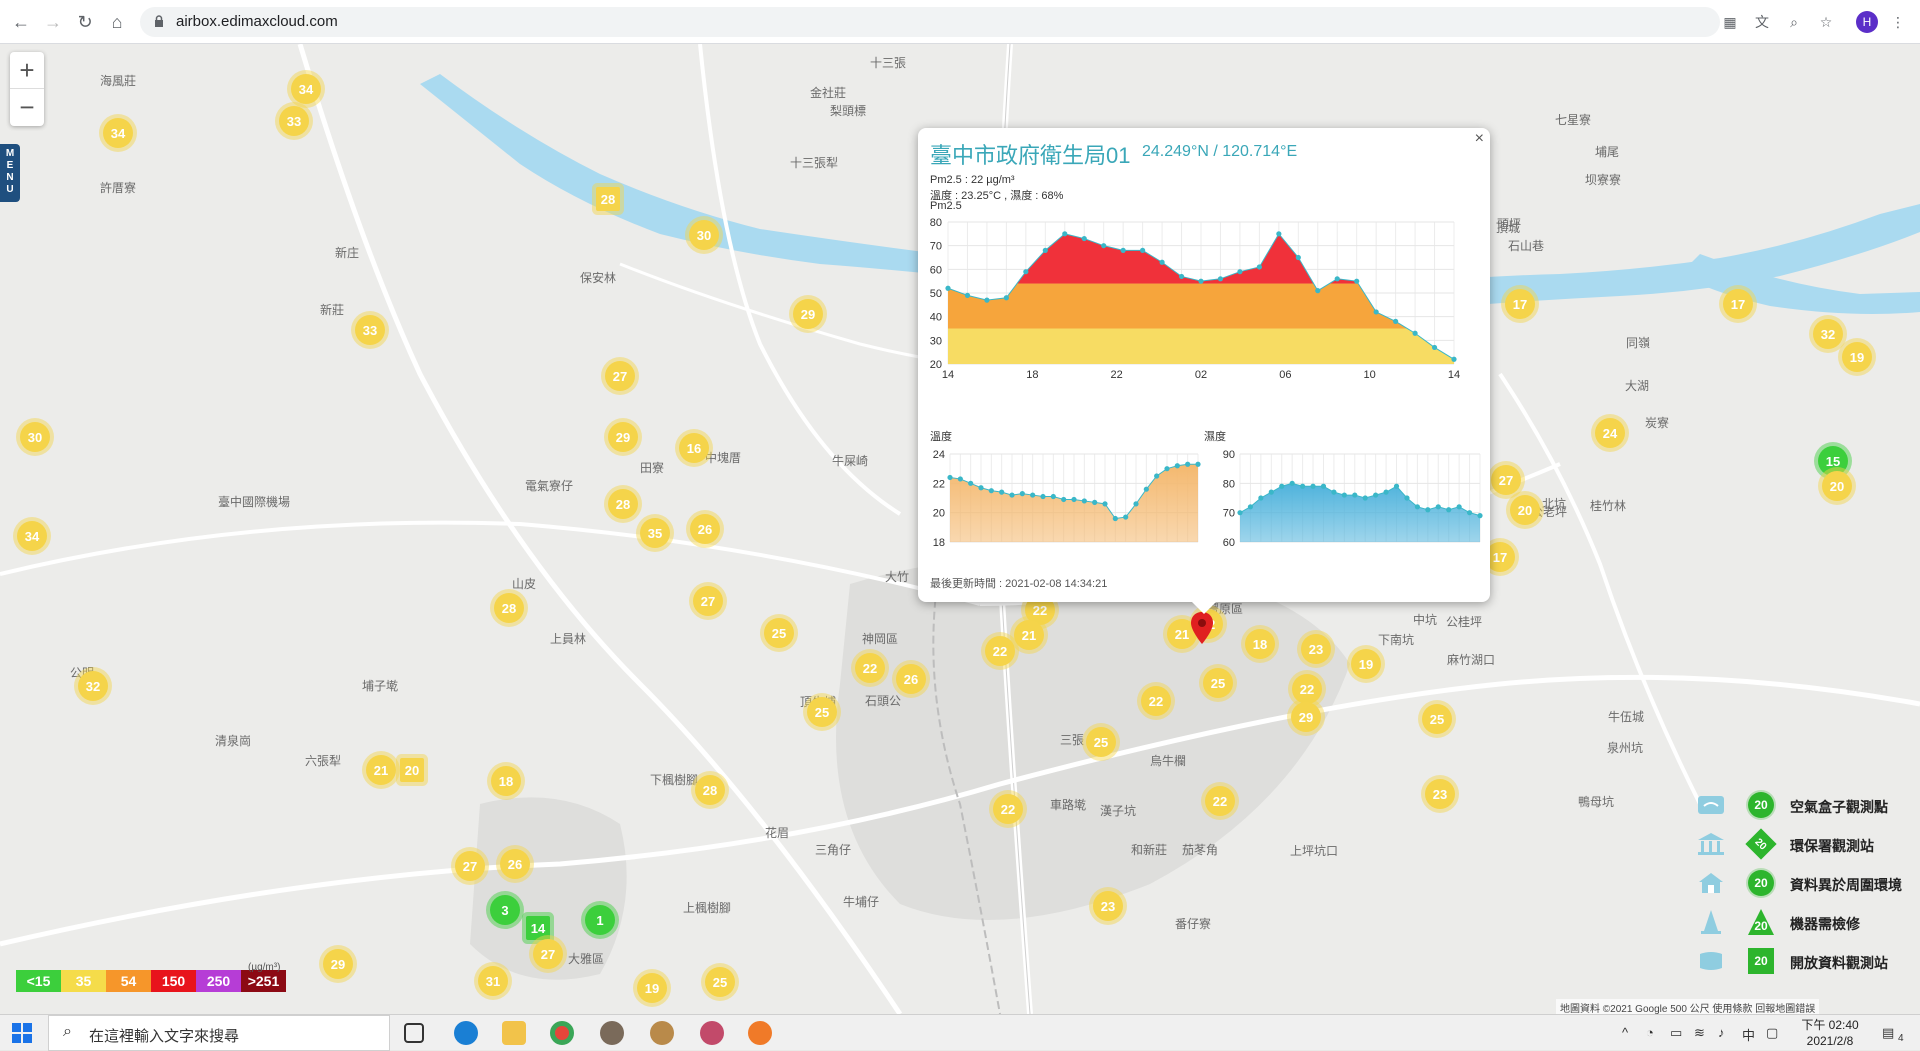 The width and height of the screenshot is (1920, 1051). I want to click on pm25-cluster-marker: 1, so click(600, 920).